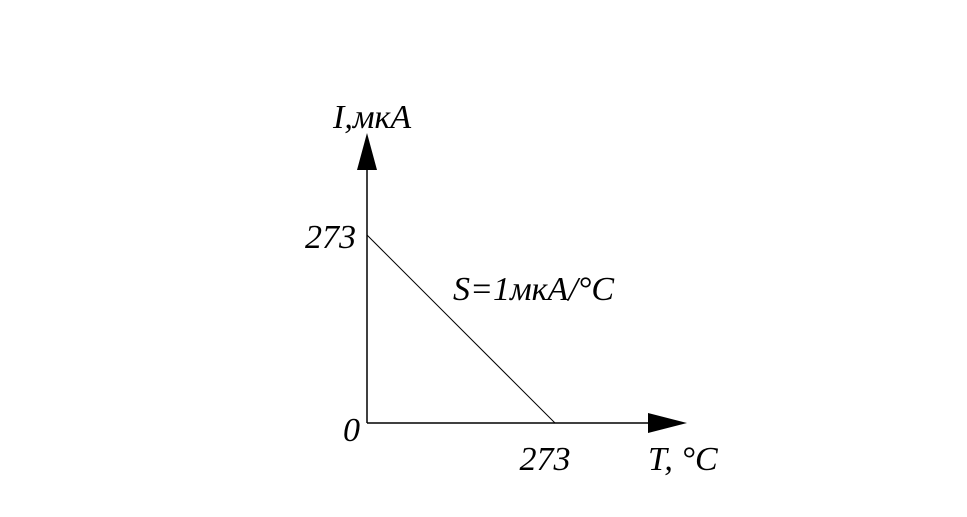  I want to click on series-layer, so click(461, 329).